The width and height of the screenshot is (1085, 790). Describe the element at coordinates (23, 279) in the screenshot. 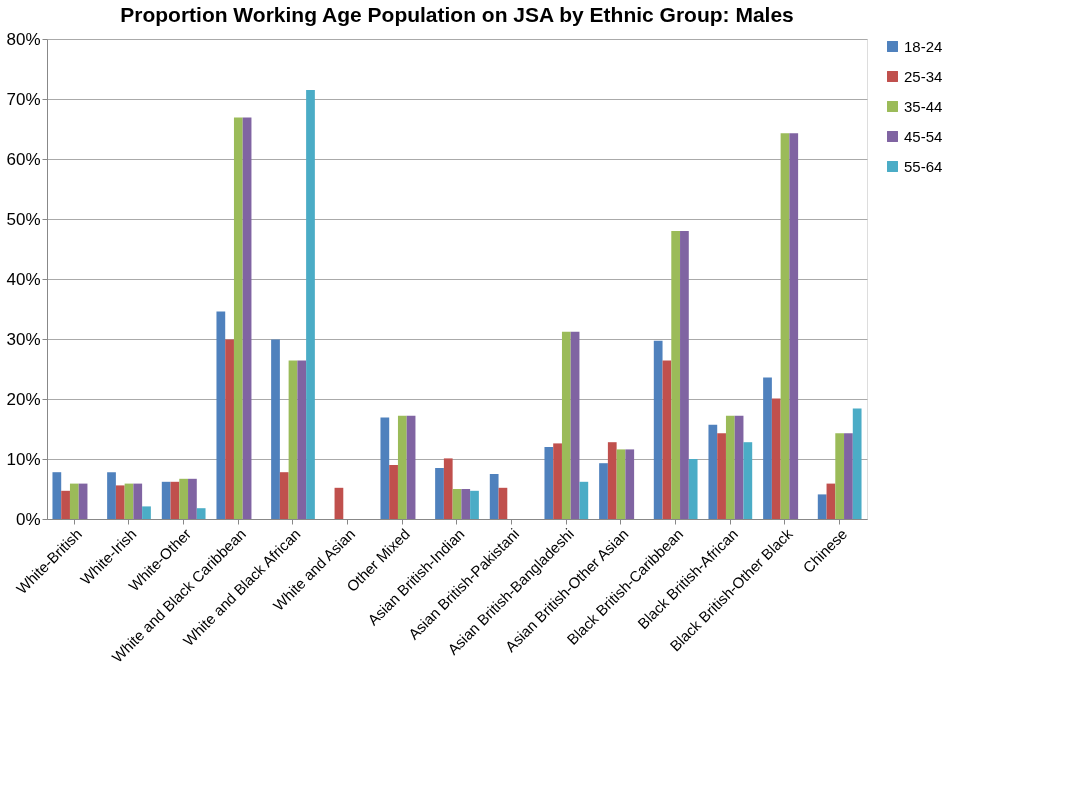

I see `y-tick-label: 40%` at that location.